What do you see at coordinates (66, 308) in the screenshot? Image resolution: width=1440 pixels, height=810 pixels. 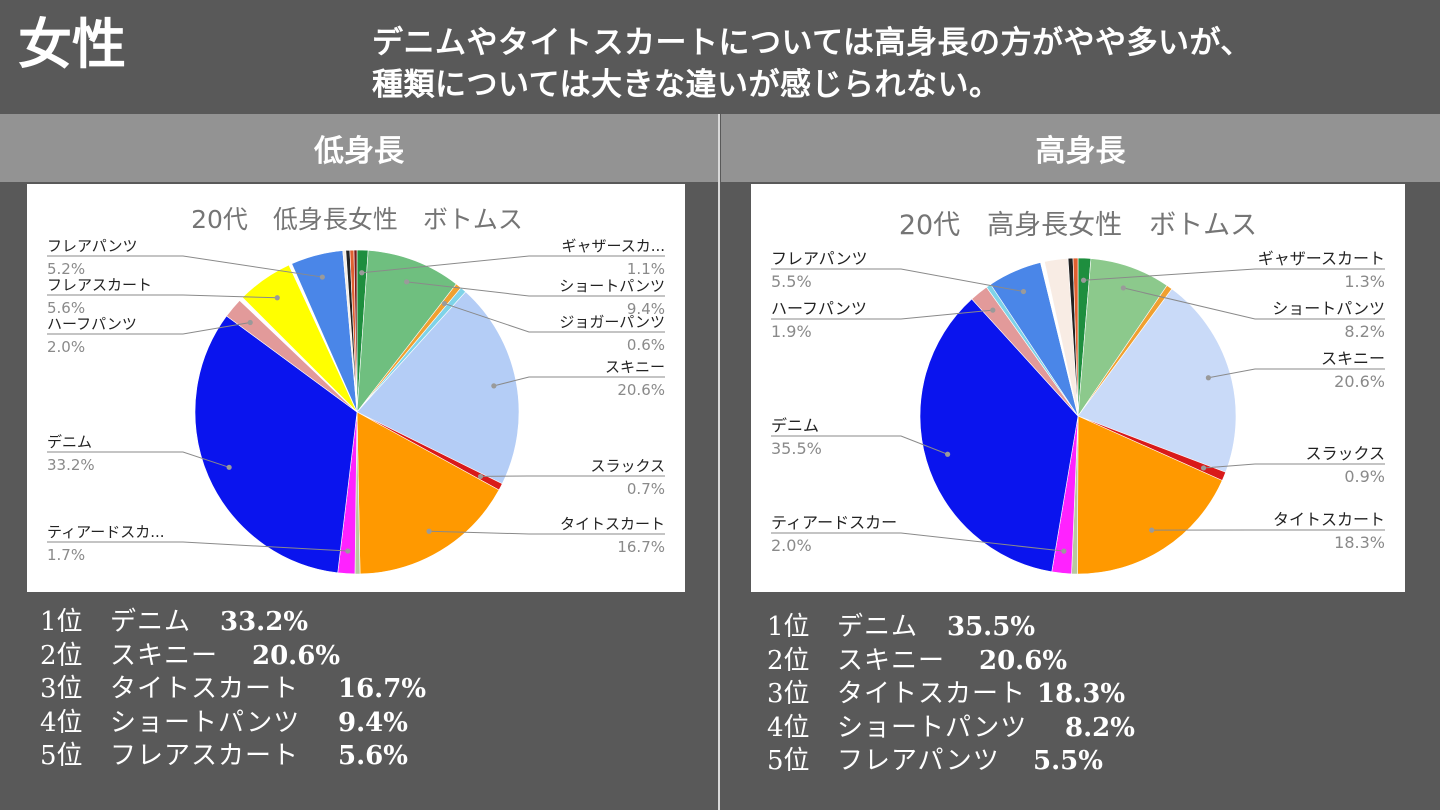 I see `slice-percent: 5.6%` at bounding box center [66, 308].